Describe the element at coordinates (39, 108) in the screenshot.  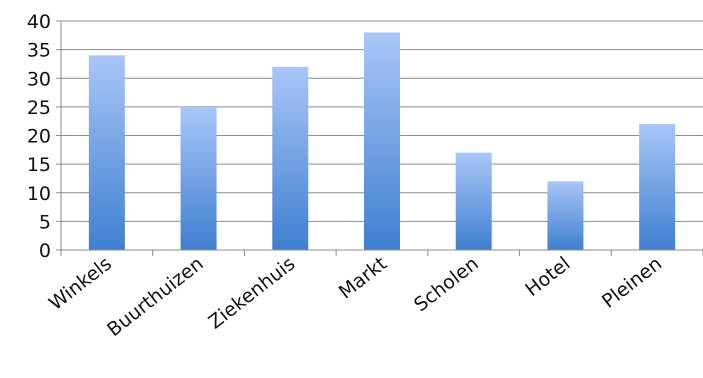
I see `y-tick-label: 25` at that location.